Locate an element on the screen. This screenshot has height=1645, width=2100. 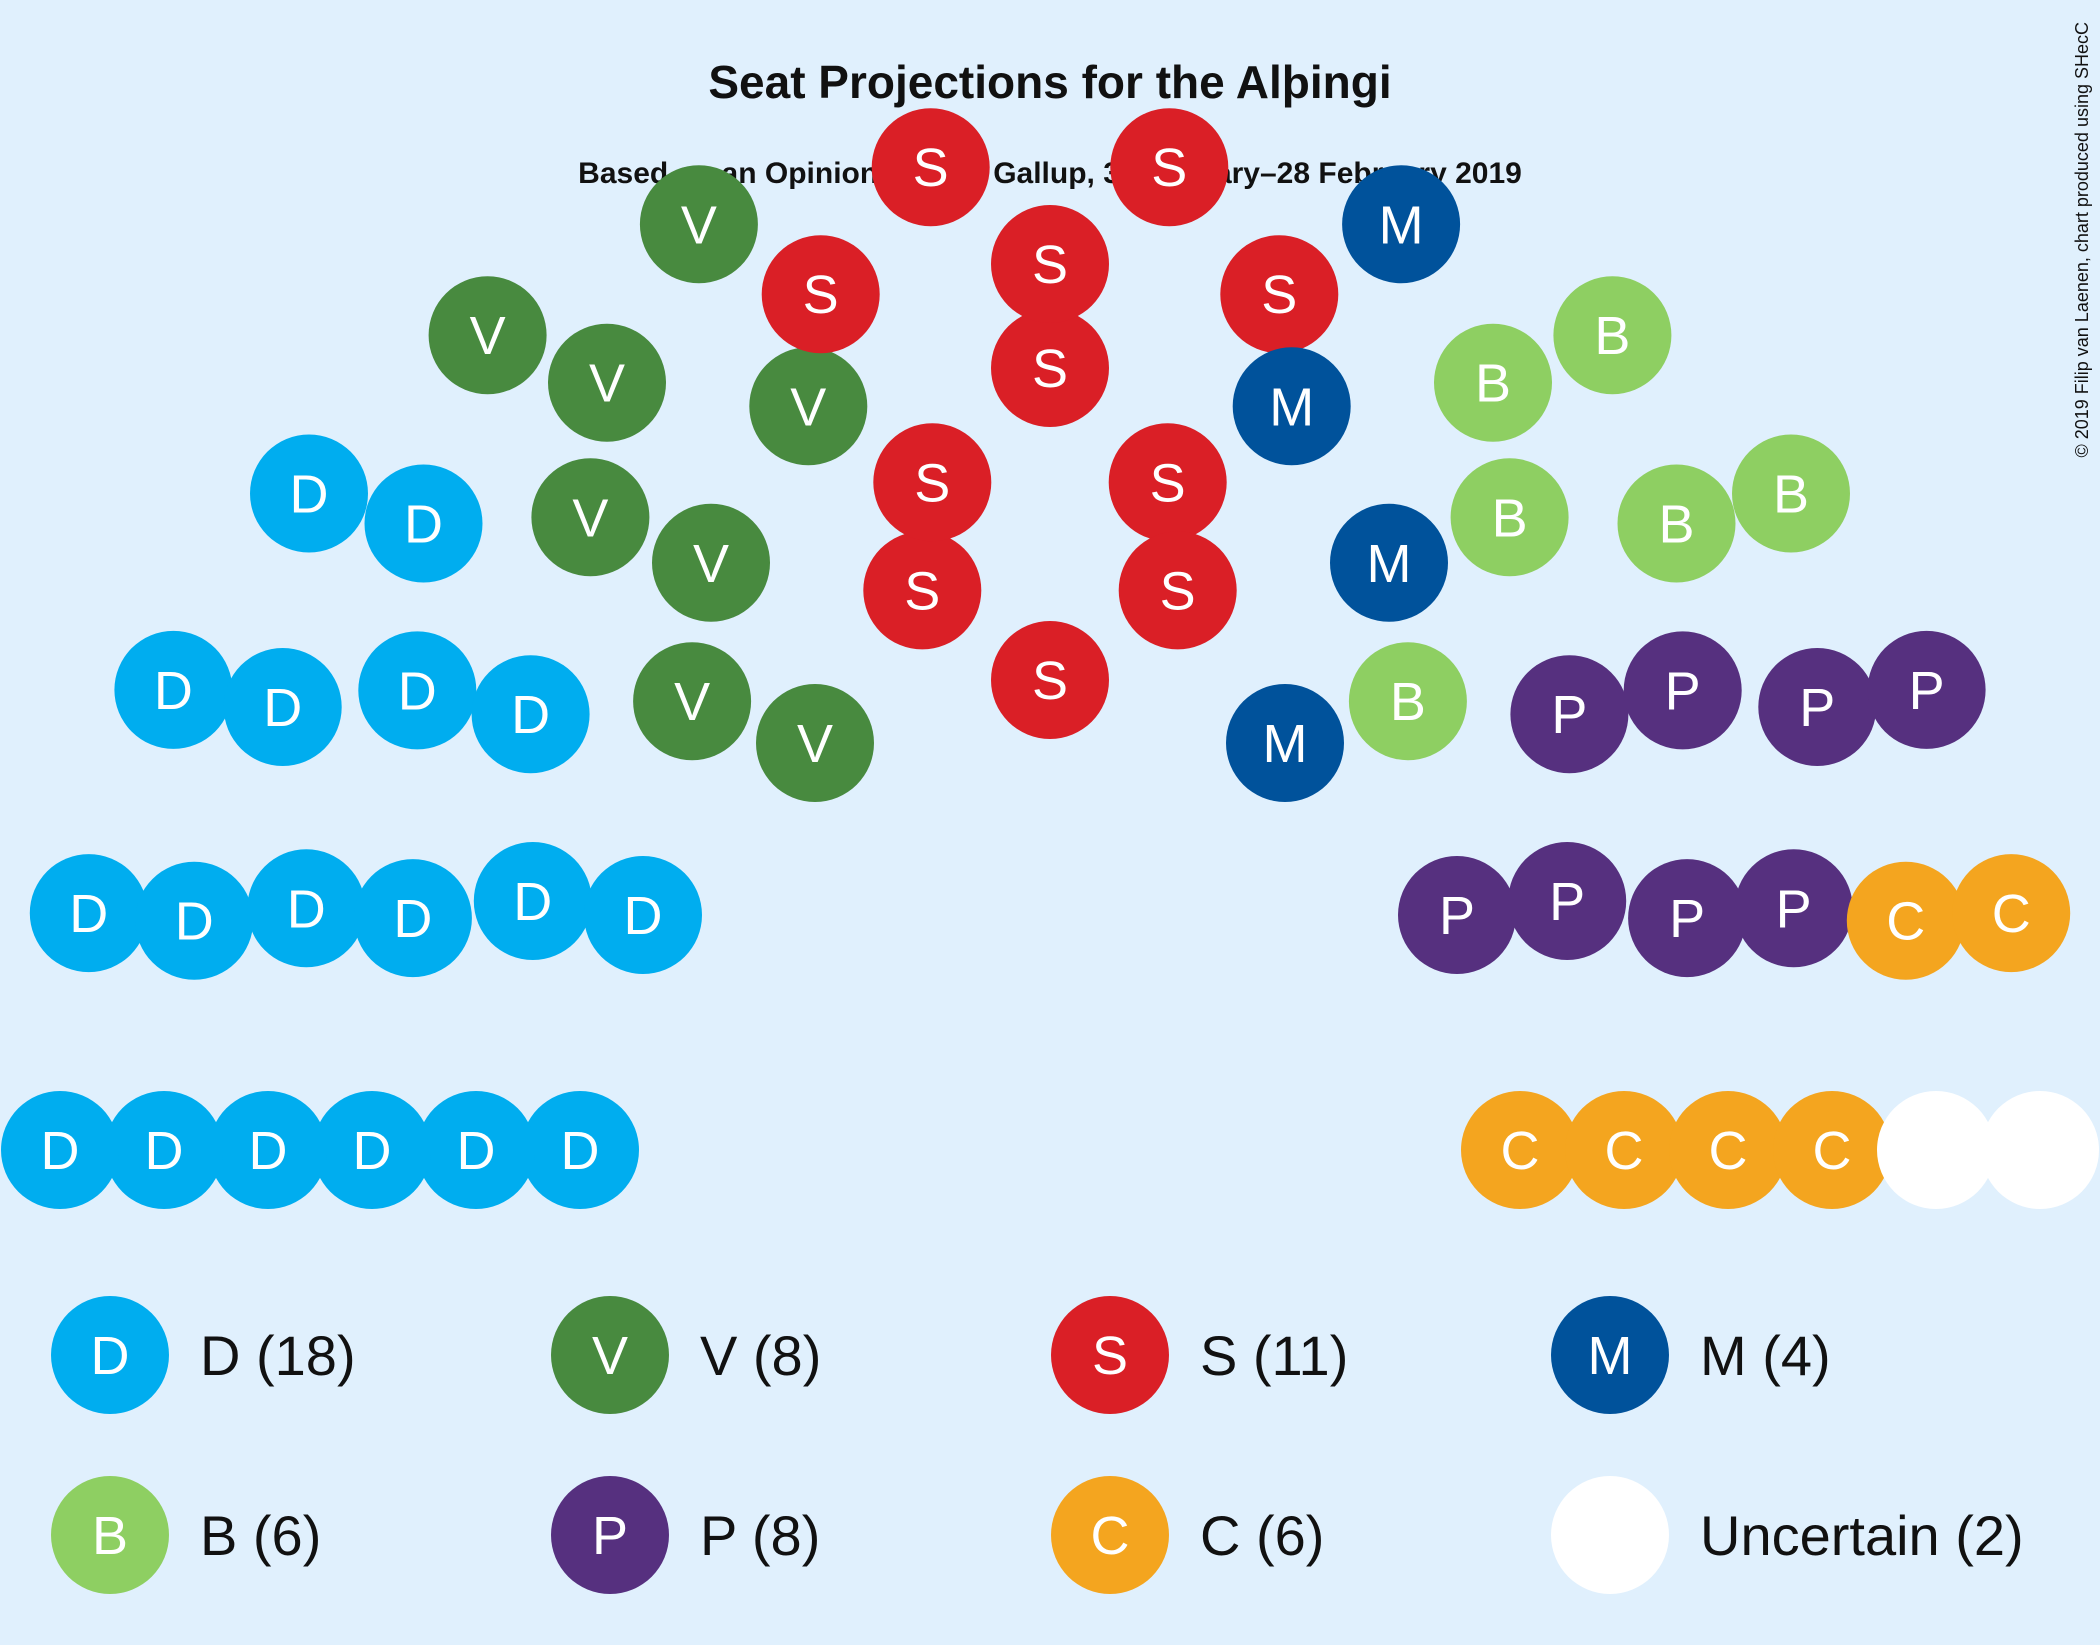
seat-b: B is located at coordinates (1676, 523).